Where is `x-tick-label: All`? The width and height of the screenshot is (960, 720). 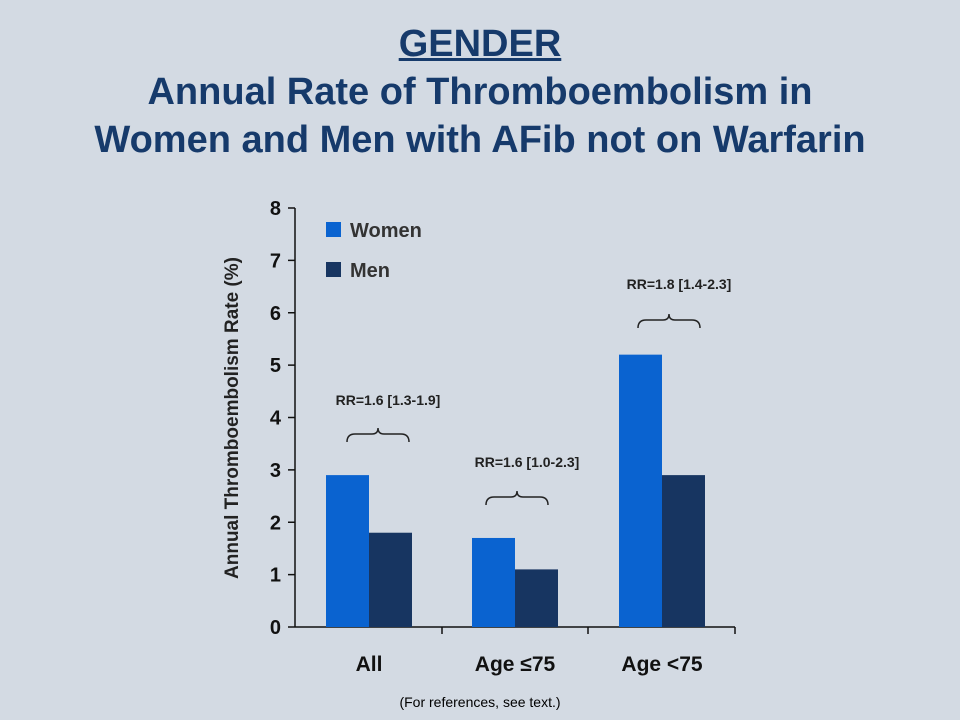 x-tick-label: All is located at coordinates (369, 664).